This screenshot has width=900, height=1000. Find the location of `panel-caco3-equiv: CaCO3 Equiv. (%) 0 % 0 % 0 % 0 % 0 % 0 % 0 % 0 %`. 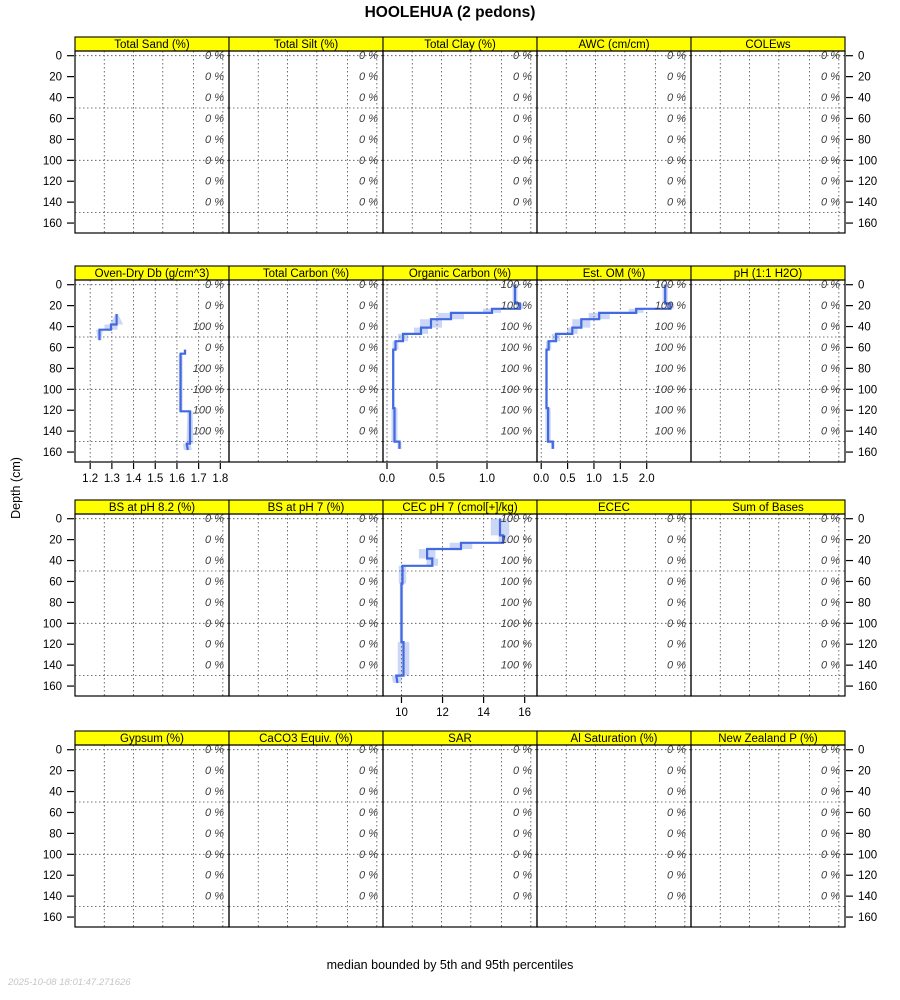

panel-caco3-equiv: CaCO3 Equiv. (%) 0 % 0 % 0 % 0 % 0 % 0 % 0 % 0 % is located at coordinates (306, 829).